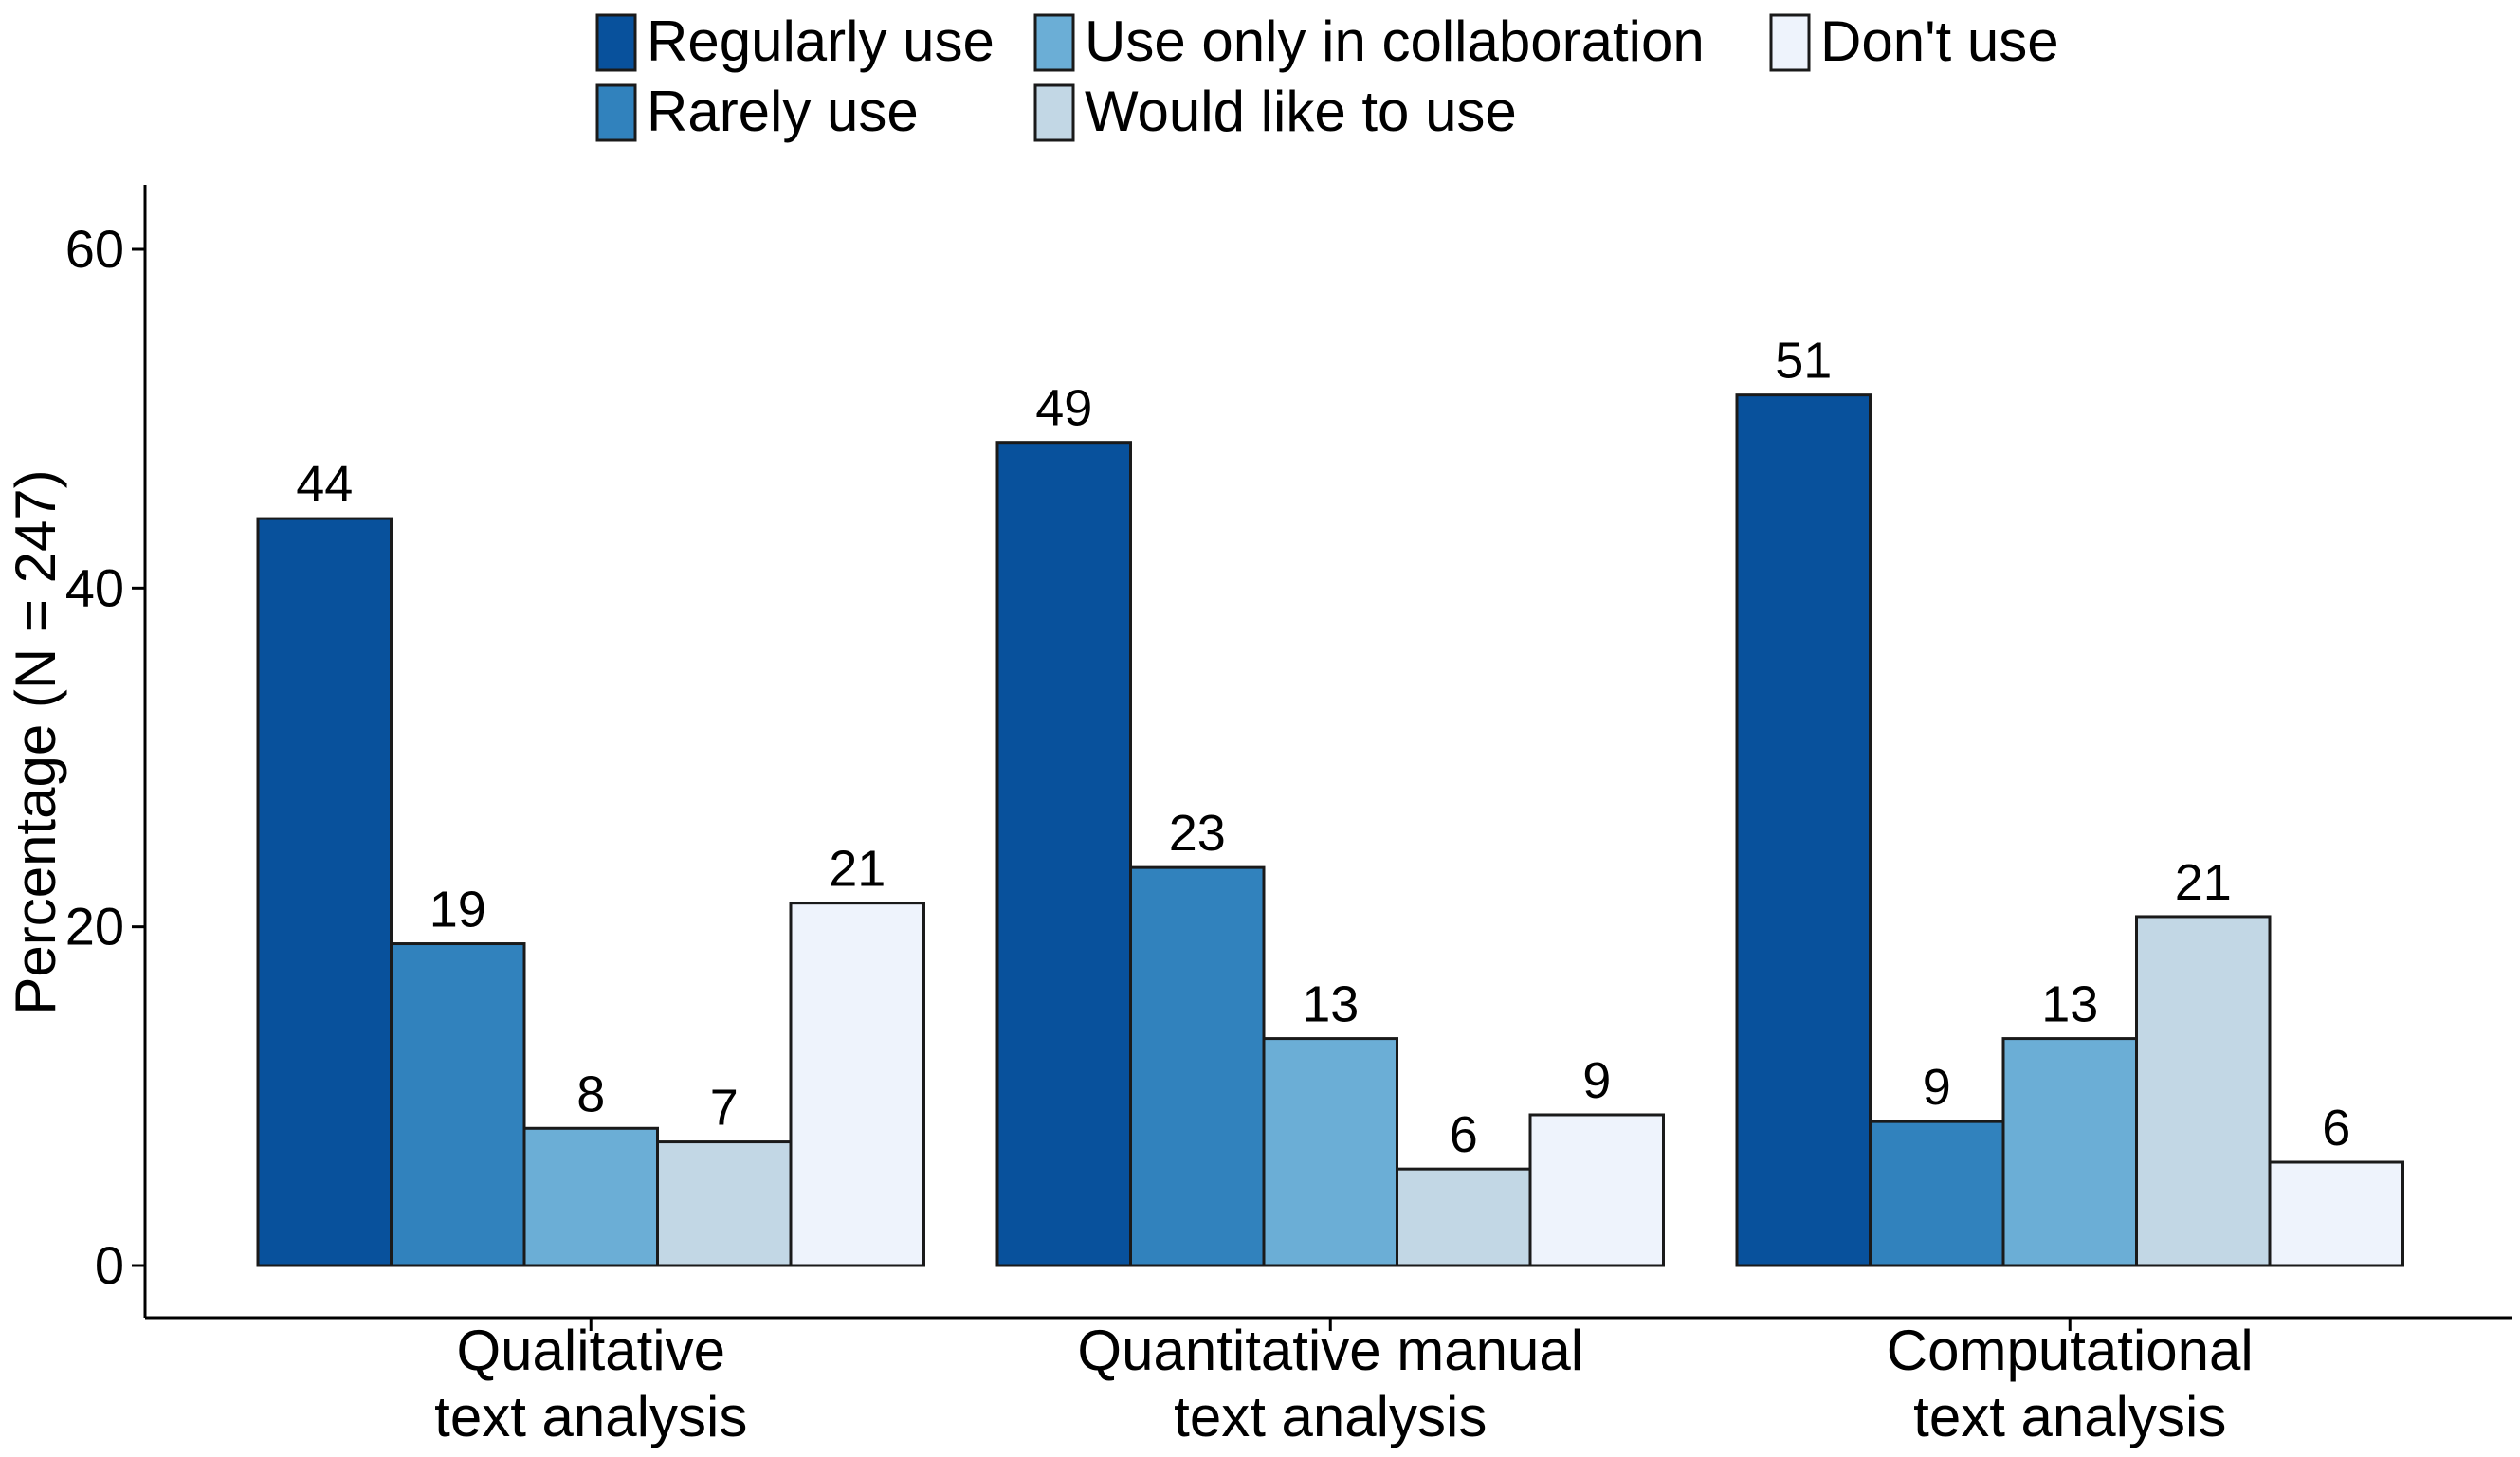  What do you see at coordinates (1464, 1217) in the screenshot?
I see `bar-would-like-to-use-quantitative-manual` at bounding box center [1464, 1217].